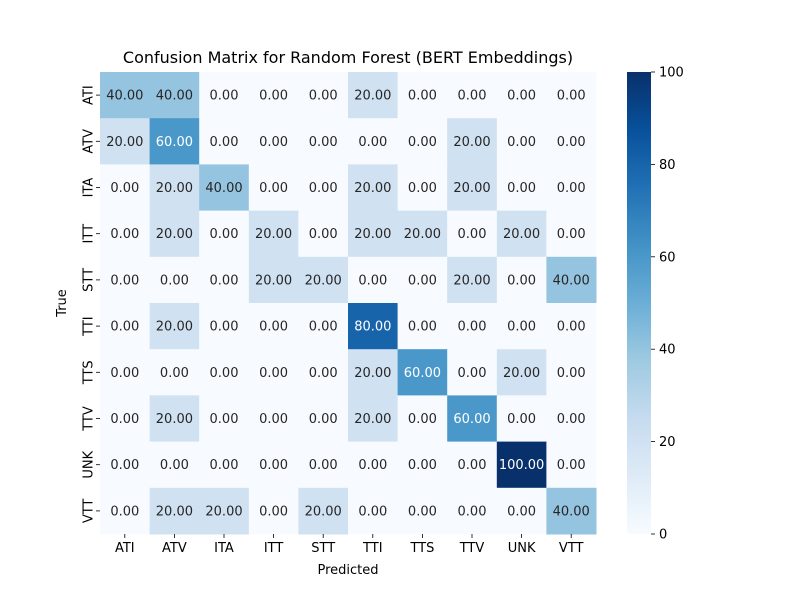 This screenshot has height=604, width=800. Describe the element at coordinates (472, 548) in the screenshot. I see `x-tick-label: TTV` at that location.